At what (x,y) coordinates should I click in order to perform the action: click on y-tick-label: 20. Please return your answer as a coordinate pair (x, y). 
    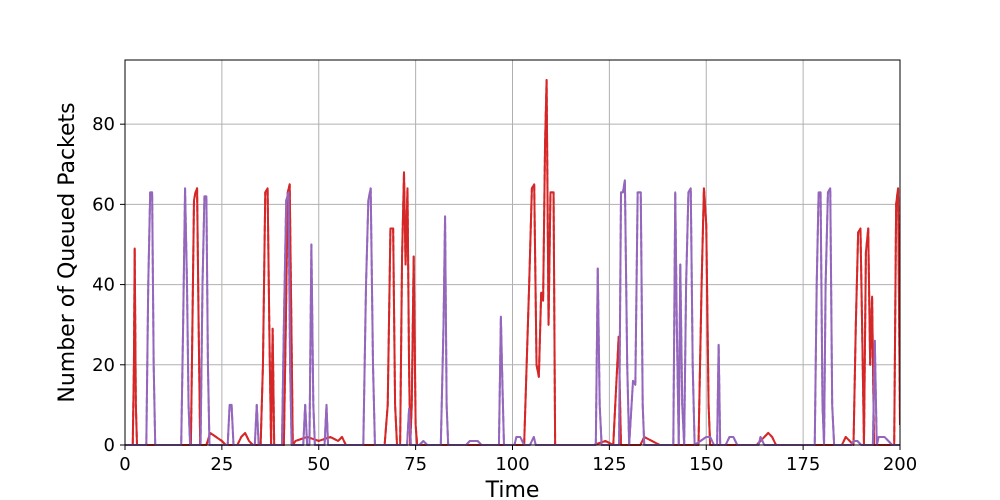
    Looking at the image, I should click on (103, 365).